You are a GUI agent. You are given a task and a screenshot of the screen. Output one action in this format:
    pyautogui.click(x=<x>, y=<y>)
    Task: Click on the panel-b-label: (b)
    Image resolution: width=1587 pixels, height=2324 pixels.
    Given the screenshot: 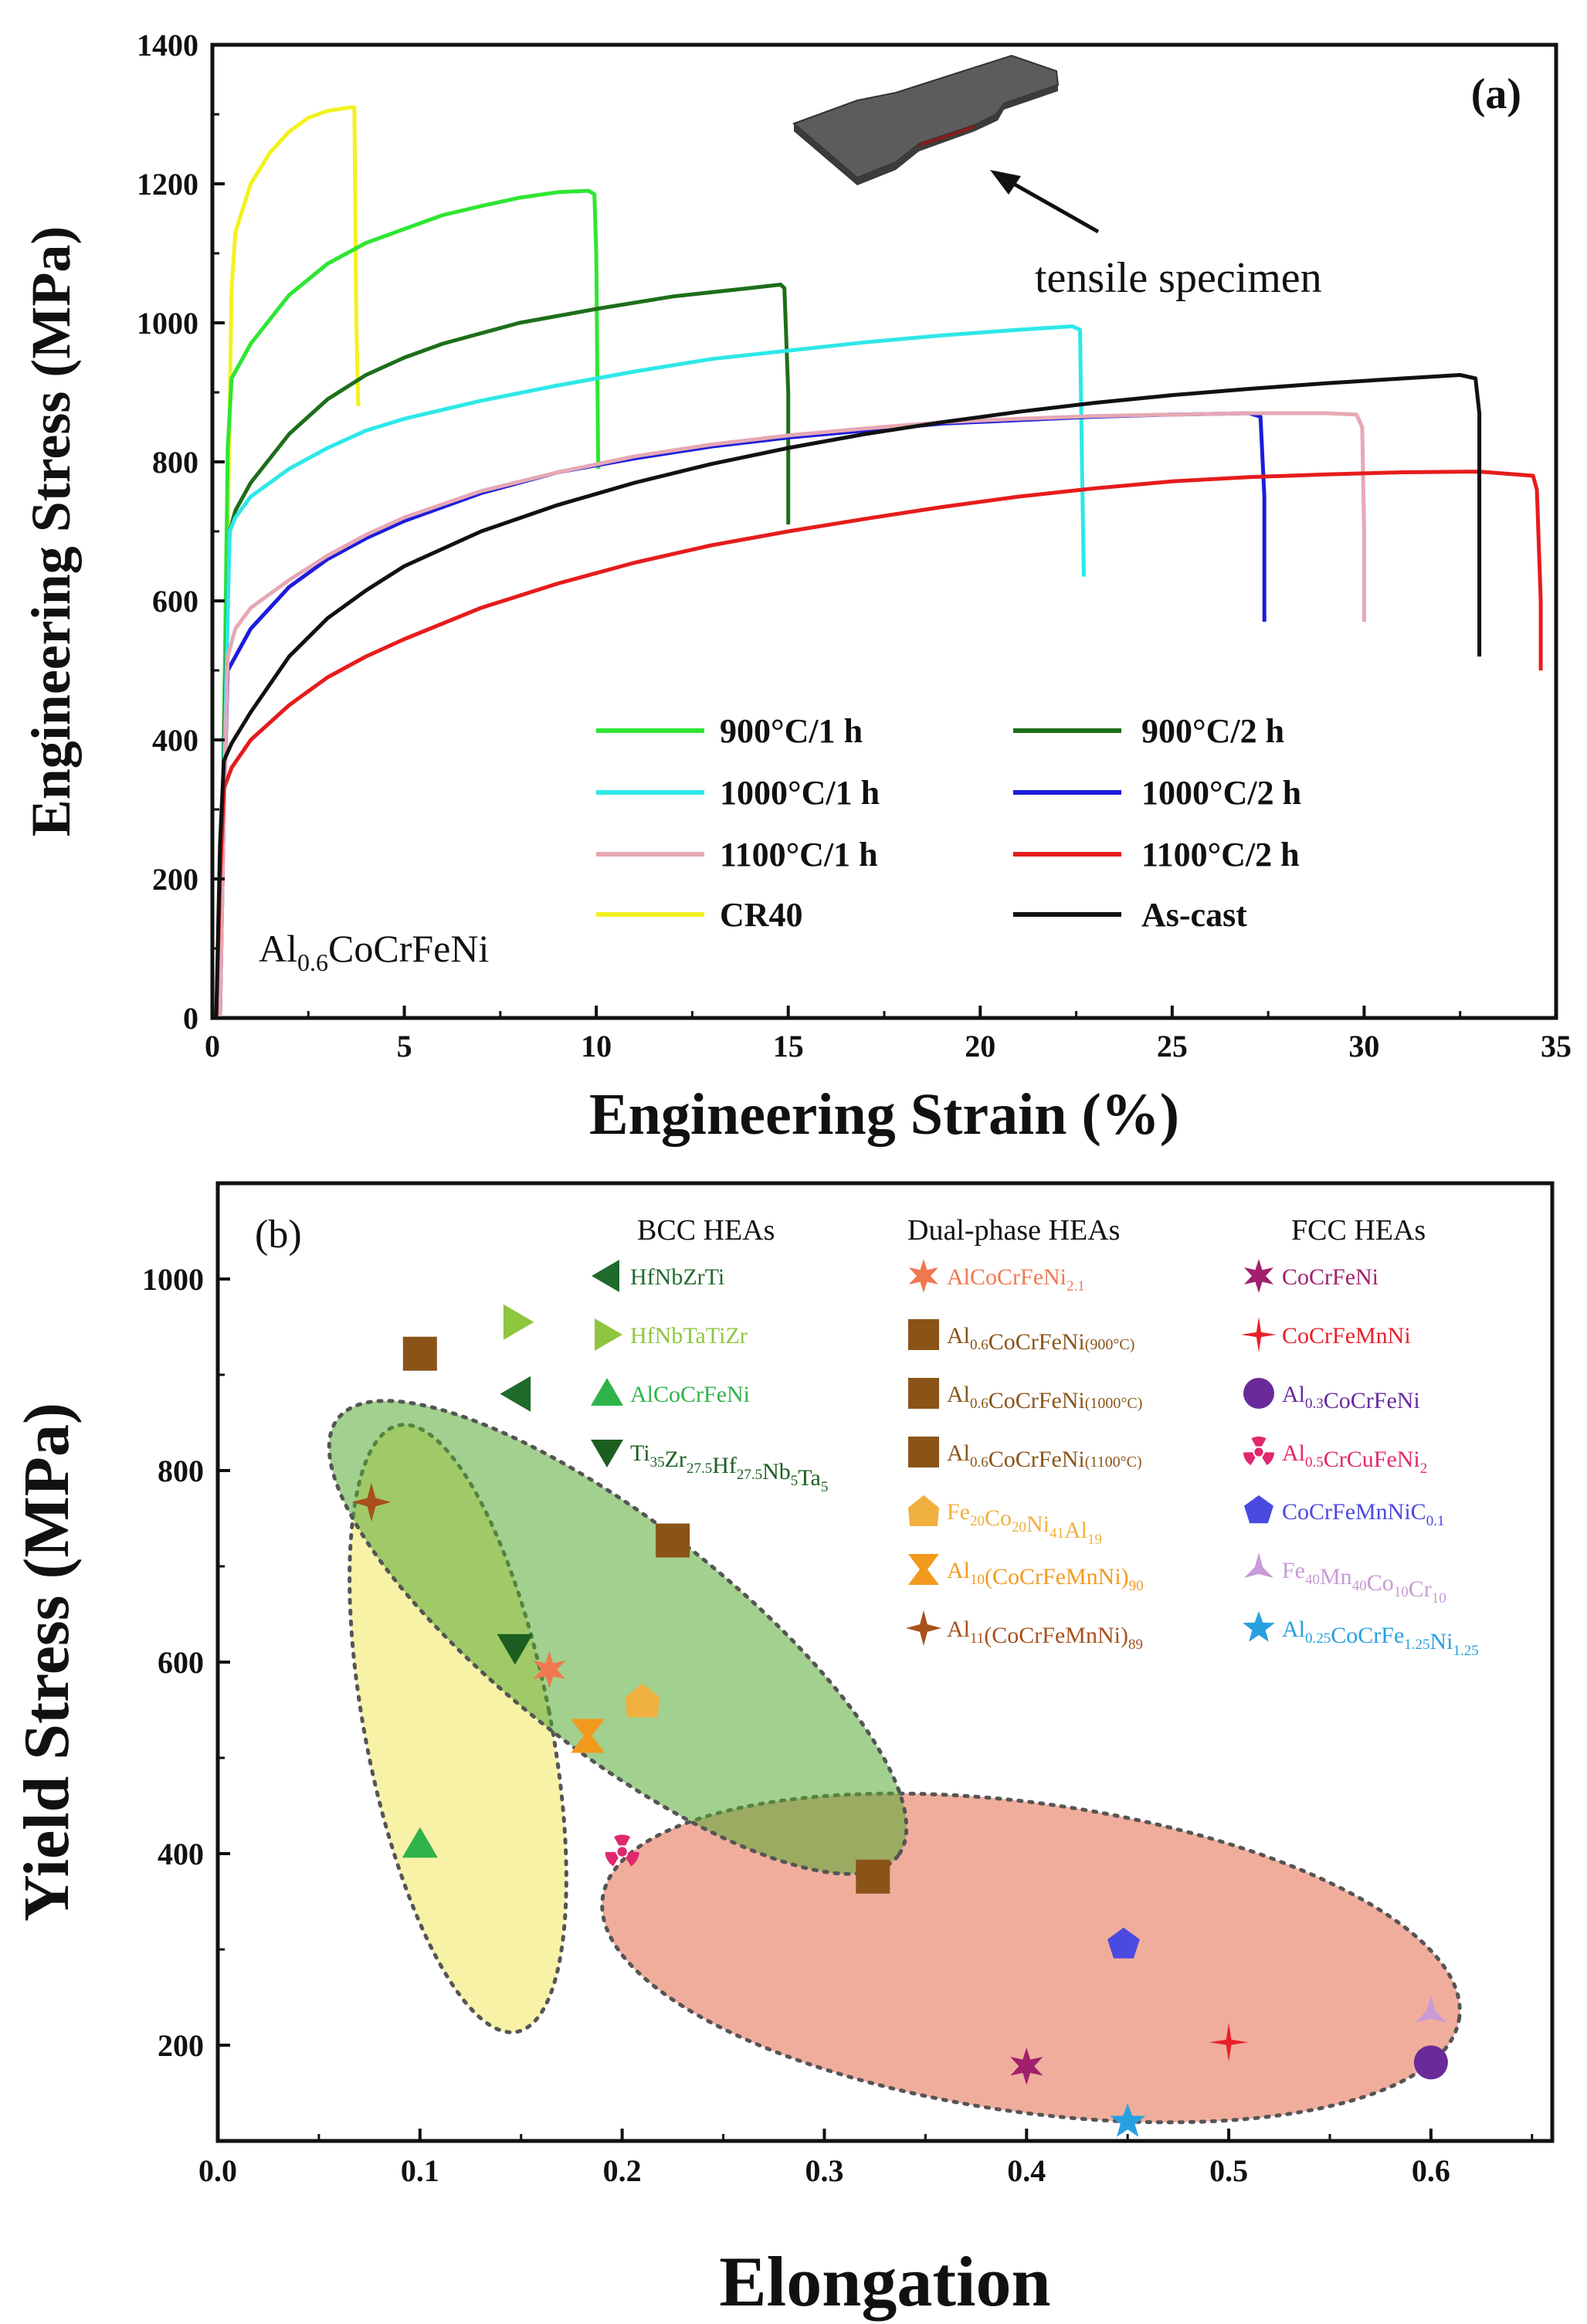 What is the action you would take?
    pyautogui.click(x=278, y=1235)
    